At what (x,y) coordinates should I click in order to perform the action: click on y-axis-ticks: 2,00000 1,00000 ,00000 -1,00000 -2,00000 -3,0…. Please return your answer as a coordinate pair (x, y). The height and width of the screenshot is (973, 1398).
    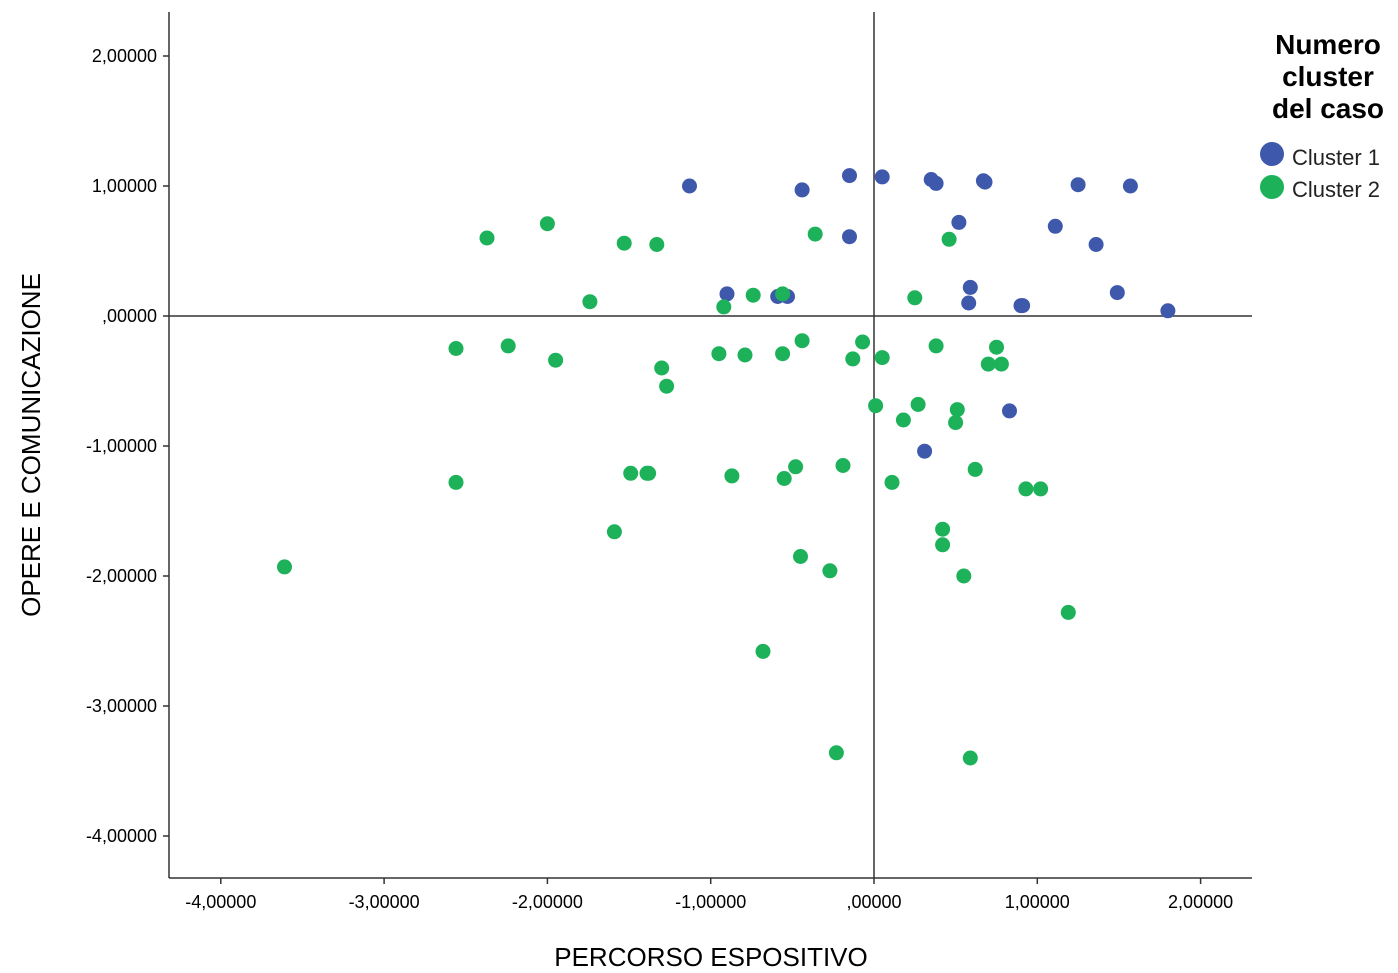
    Looking at the image, I should click on (127, 446).